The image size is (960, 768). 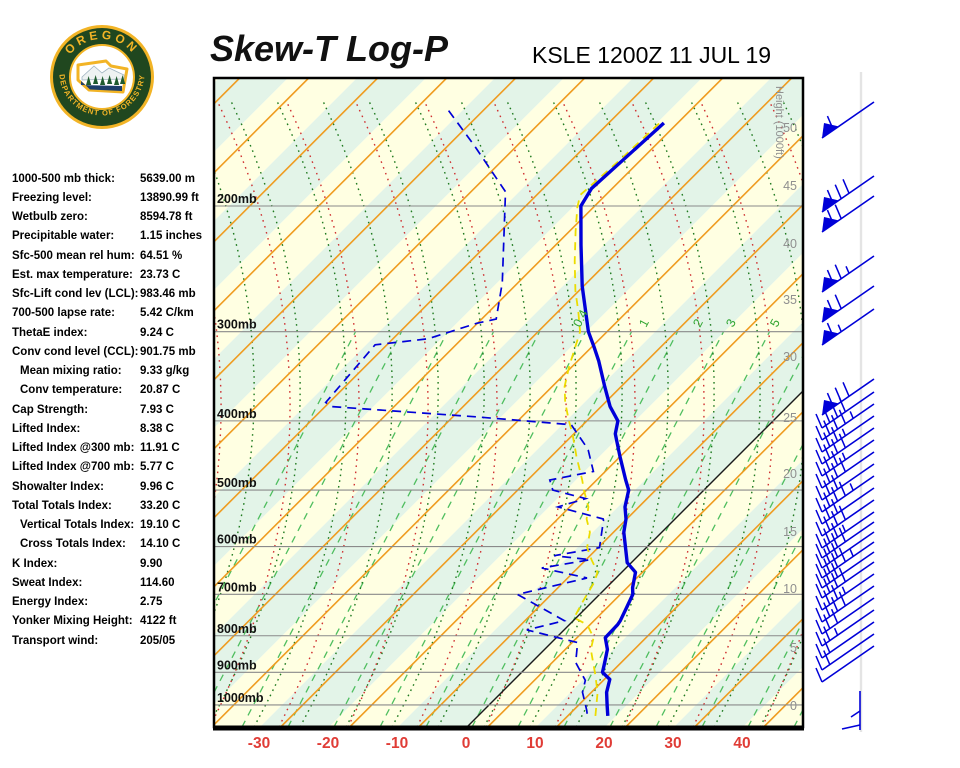 I want to click on index-row: Conv temperature: 20.87 C, so click(x=110, y=390).